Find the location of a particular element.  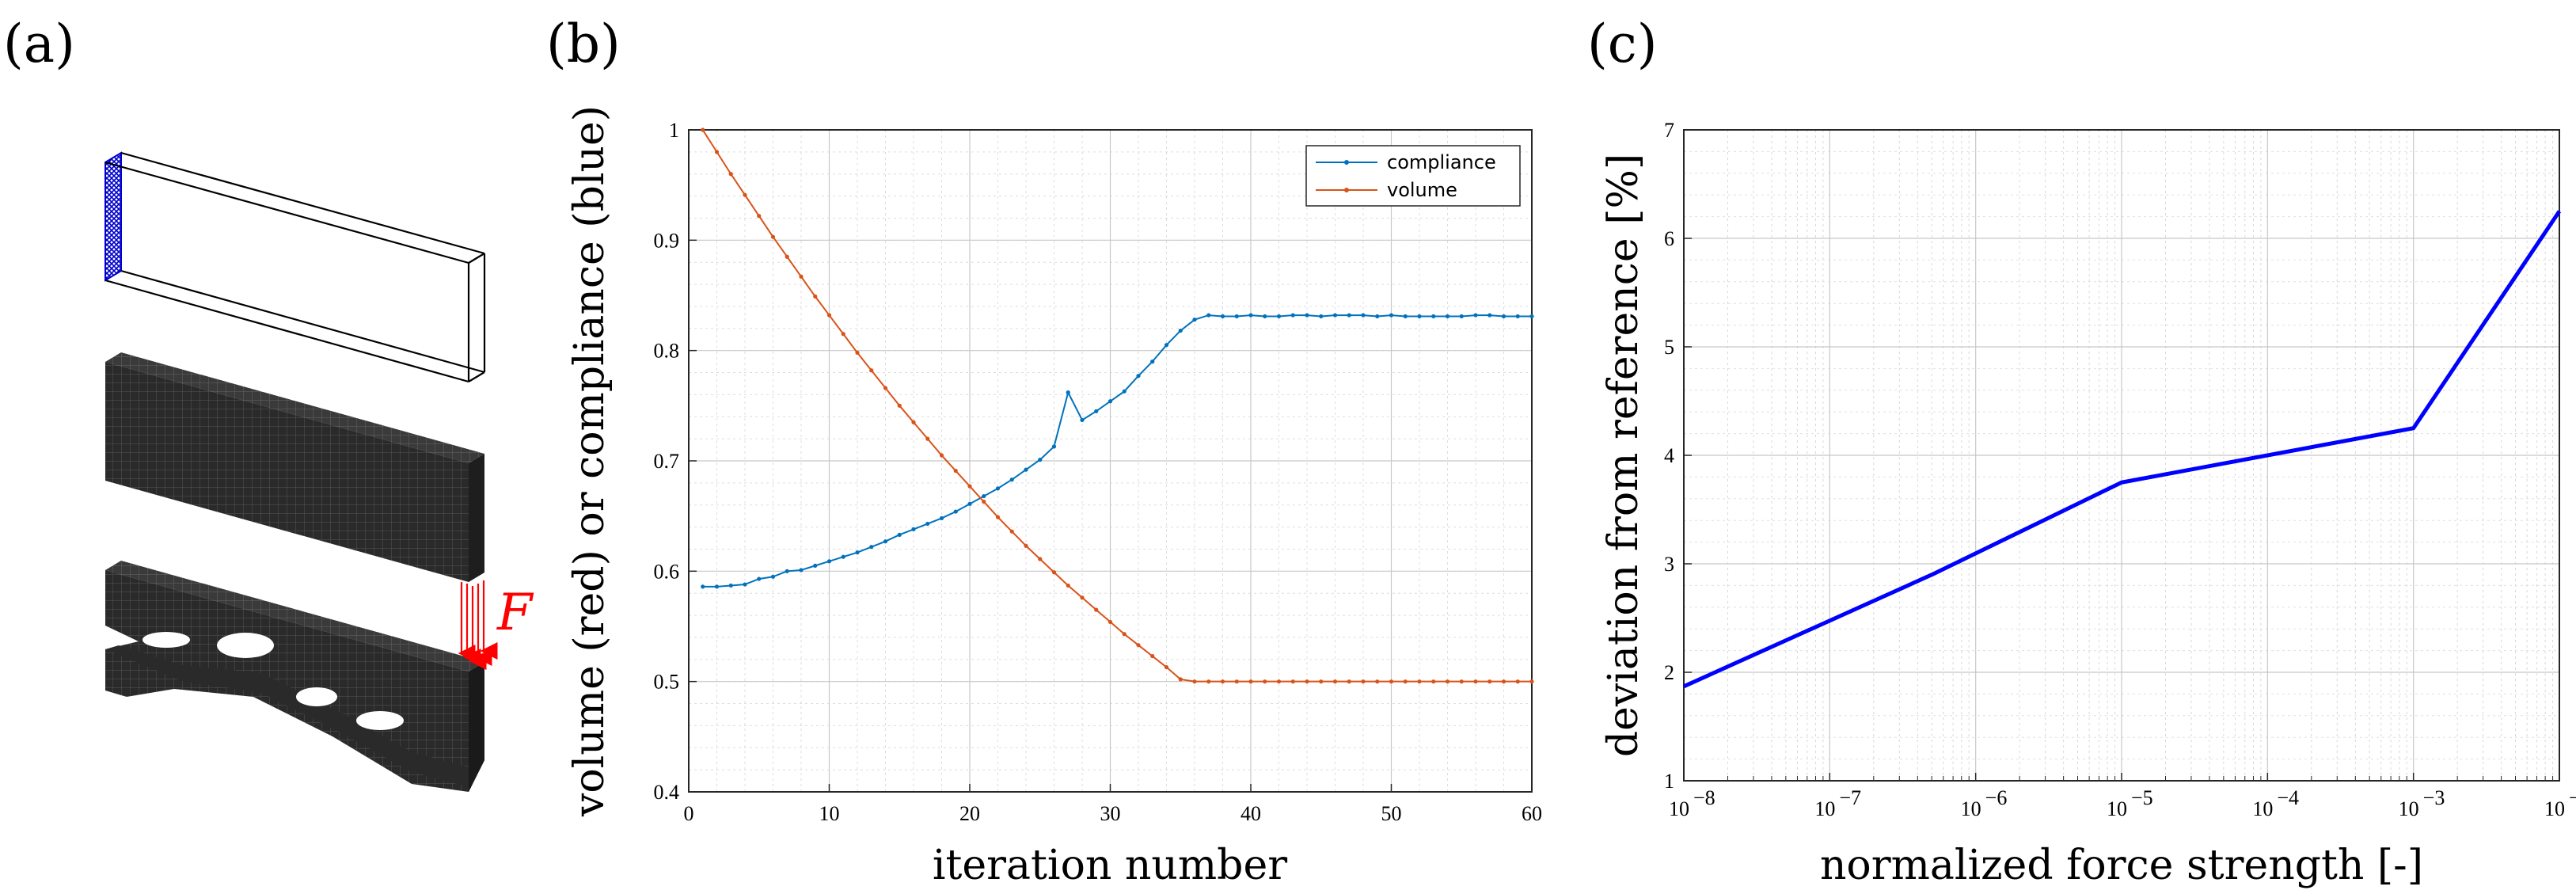

y-tick-label: 3 is located at coordinates (1669, 564).